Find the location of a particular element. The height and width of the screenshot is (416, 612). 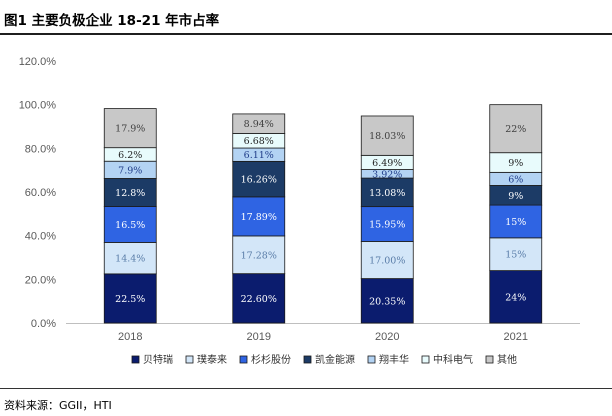

data-label: 16.5% is located at coordinates (130, 225).